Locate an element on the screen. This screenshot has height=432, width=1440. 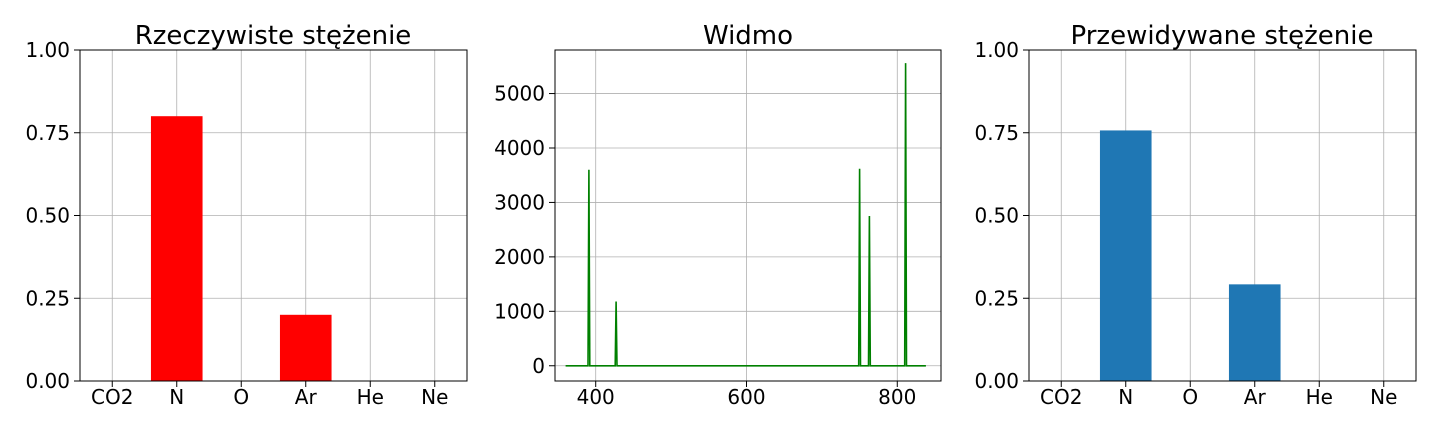
chart-title: Widmo is located at coordinates (748, 36).